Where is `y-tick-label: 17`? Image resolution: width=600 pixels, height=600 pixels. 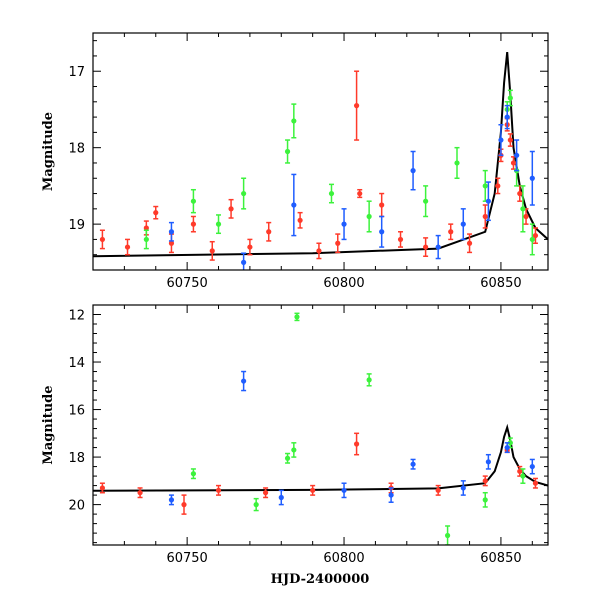 y-tick-label: 17 is located at coordinates (76, 72).